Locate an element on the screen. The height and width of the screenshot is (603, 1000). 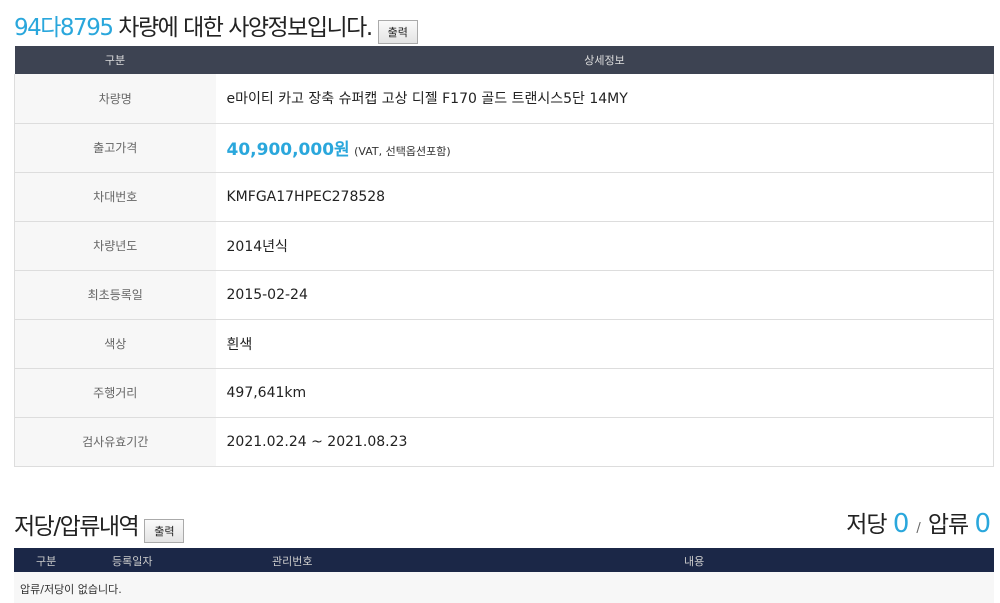
plate-number: 94다8795 is located at coordinates (64, 28).